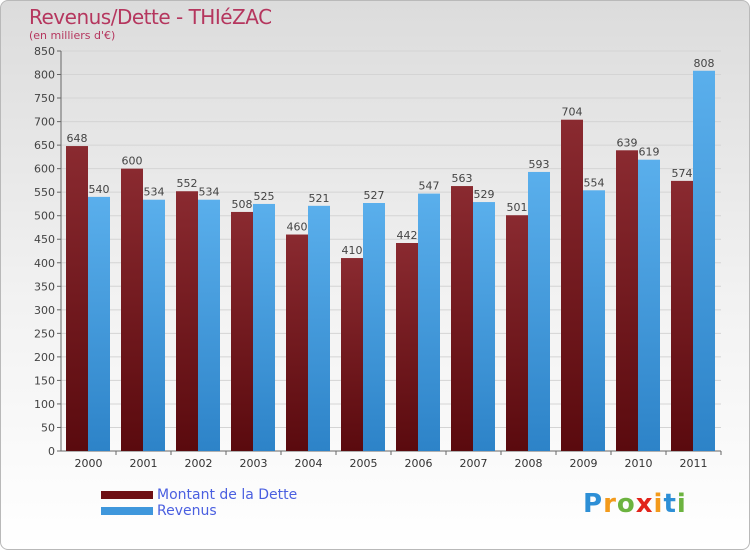 The height and width of the screenshot is (550, 750). What do you see at coordinates (297, 227) in the screenshot?
I see `data-label-dette-2004: 460` at bounding box center [297, 227].